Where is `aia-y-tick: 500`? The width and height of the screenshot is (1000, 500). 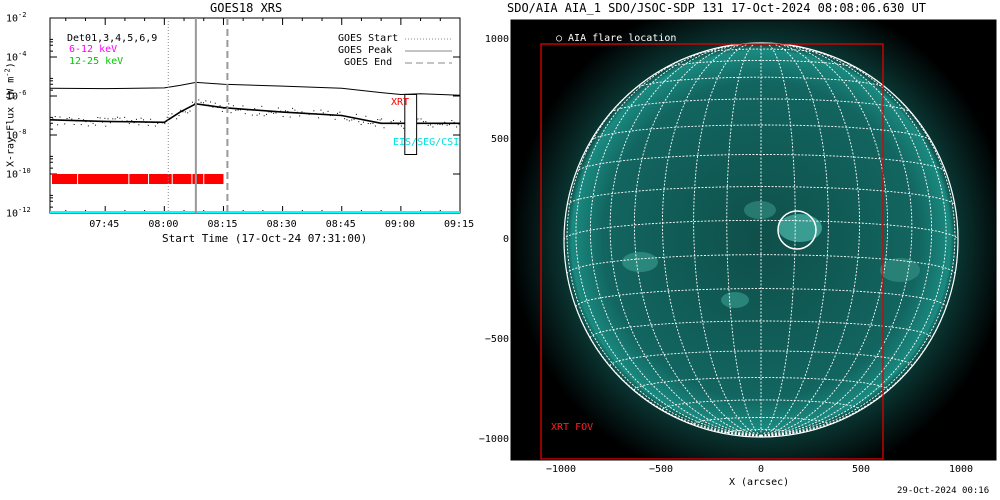
aia-y-tick: 500 is located at coordinates (490, 139).